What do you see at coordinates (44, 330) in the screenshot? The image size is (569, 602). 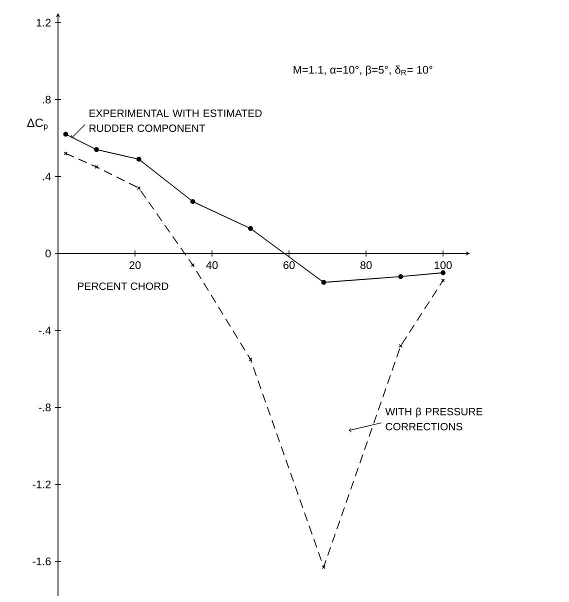 I see `y-tick-label: -.4` at bounding box center [44, 330].